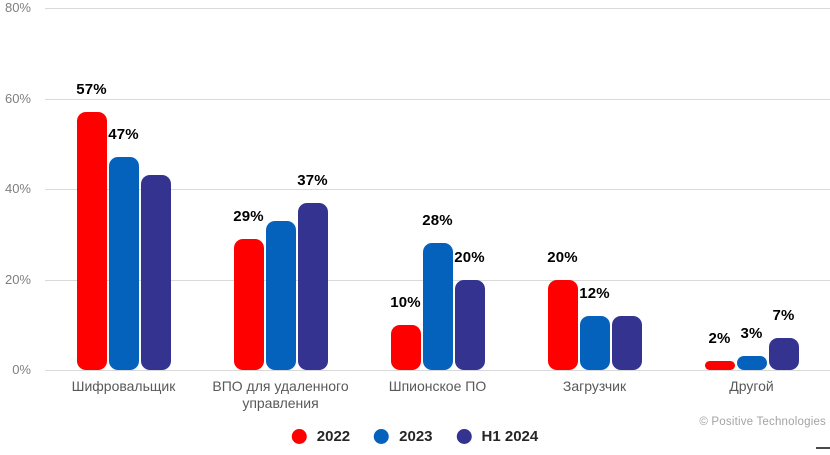 The image size is (830, 455). I want to click on copyright: © Positive Technologies, so click(762, 422).